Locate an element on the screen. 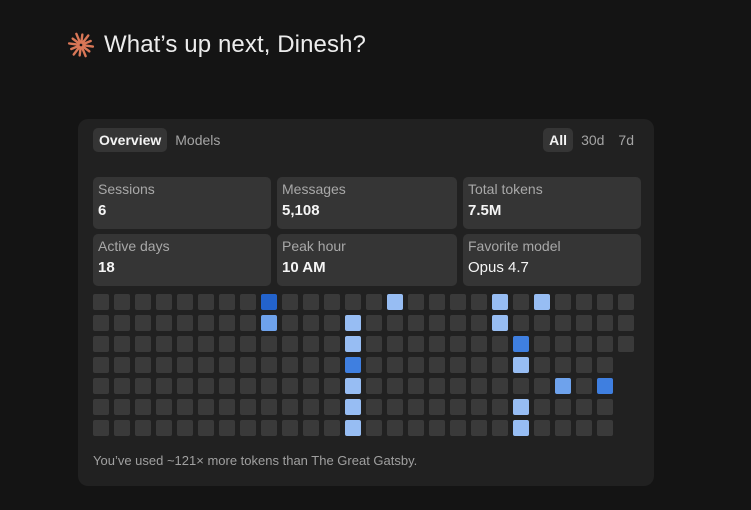 The height and width of the screenshot is (510, 751). stat-sessions: Sessions 6 is located at coordinates (182, 203).